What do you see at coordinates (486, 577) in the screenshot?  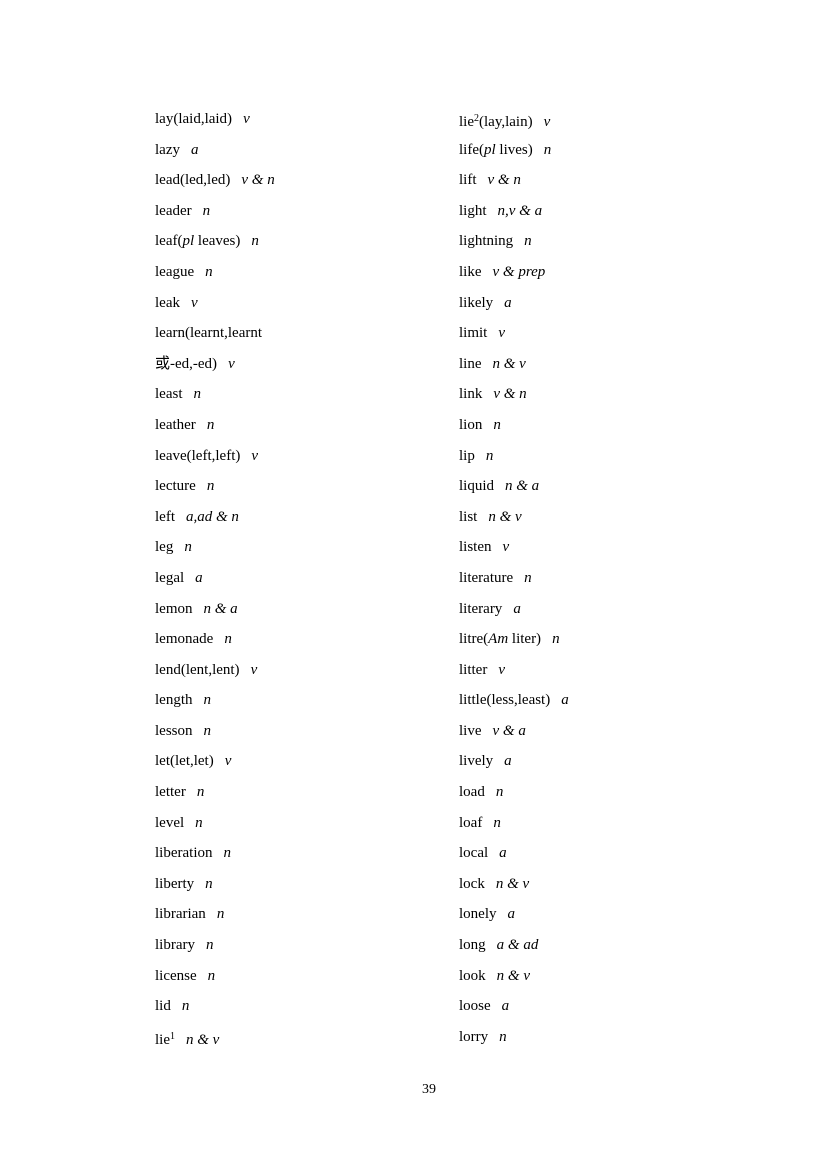 I see `word-text: literature` at bounding box center [486, 577].